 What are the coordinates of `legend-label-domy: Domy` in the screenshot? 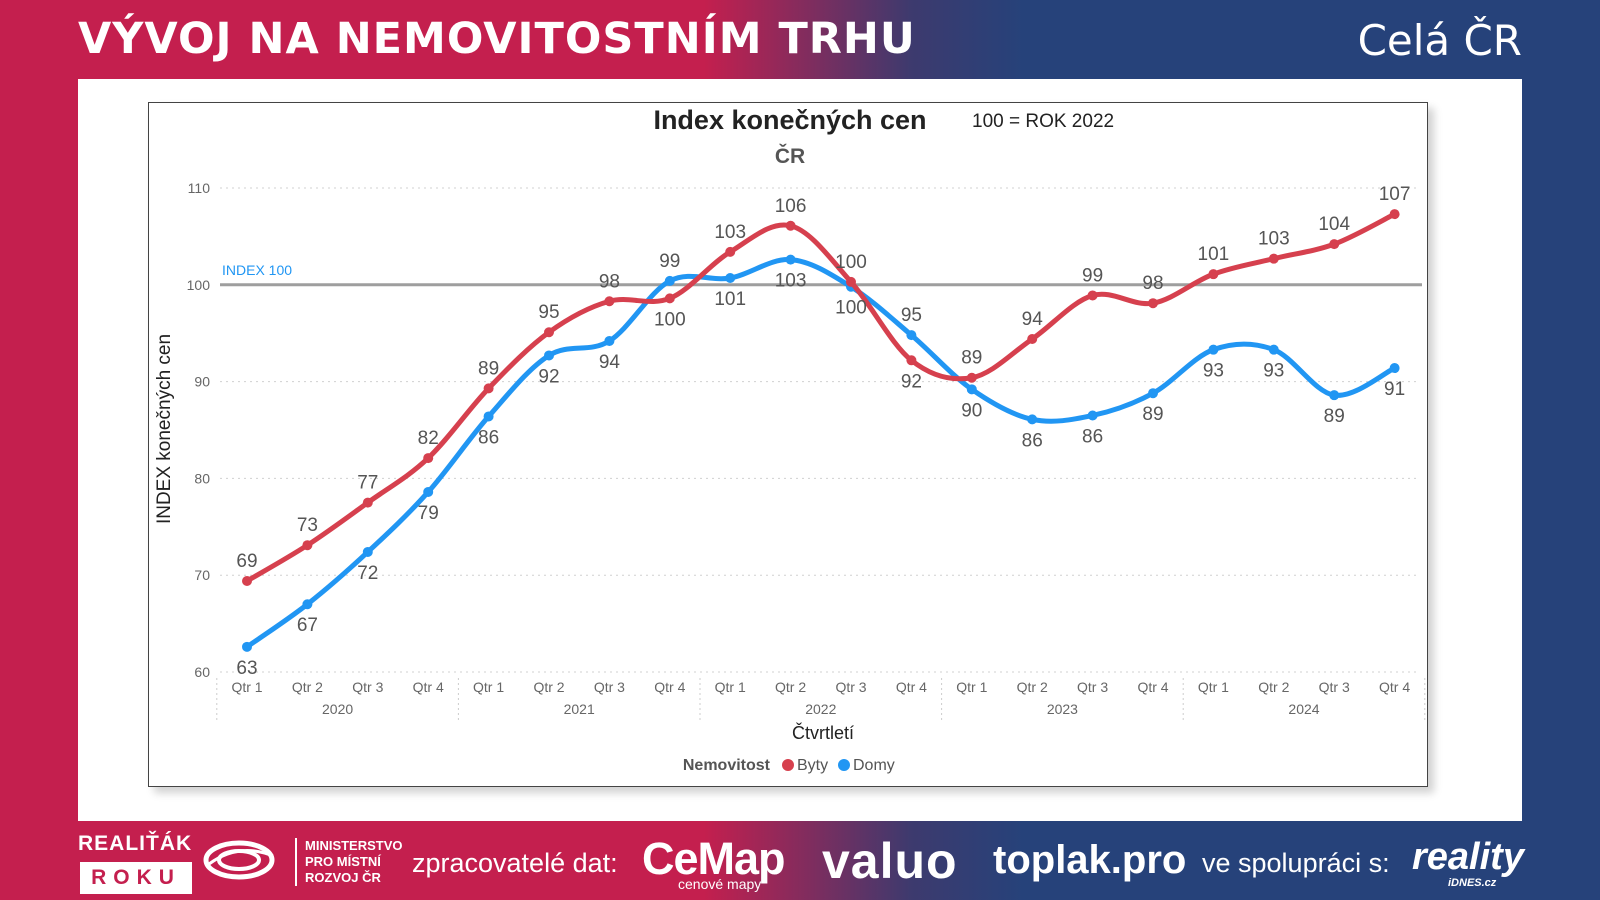 It's located at (874, 765).